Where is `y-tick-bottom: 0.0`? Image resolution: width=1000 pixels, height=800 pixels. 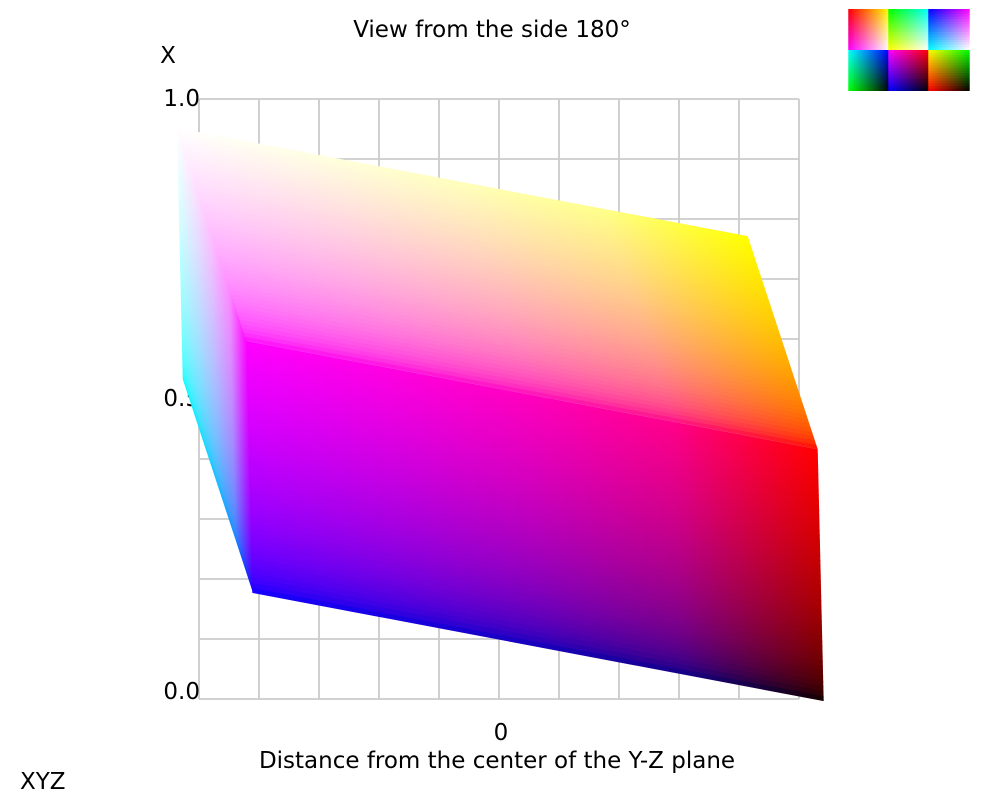 y-tick-bottom: 0.0 is located at coordinates (181, 692).